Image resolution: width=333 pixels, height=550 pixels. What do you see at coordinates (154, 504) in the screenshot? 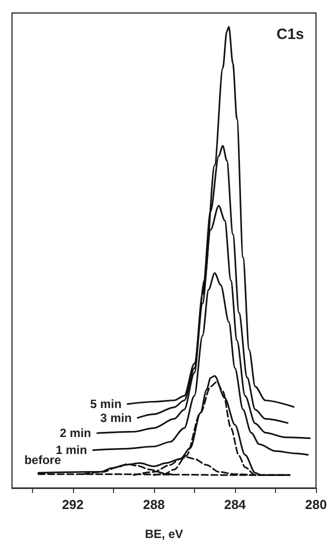
I see `x-tick-label: 288` at bounding box center [154, 504].